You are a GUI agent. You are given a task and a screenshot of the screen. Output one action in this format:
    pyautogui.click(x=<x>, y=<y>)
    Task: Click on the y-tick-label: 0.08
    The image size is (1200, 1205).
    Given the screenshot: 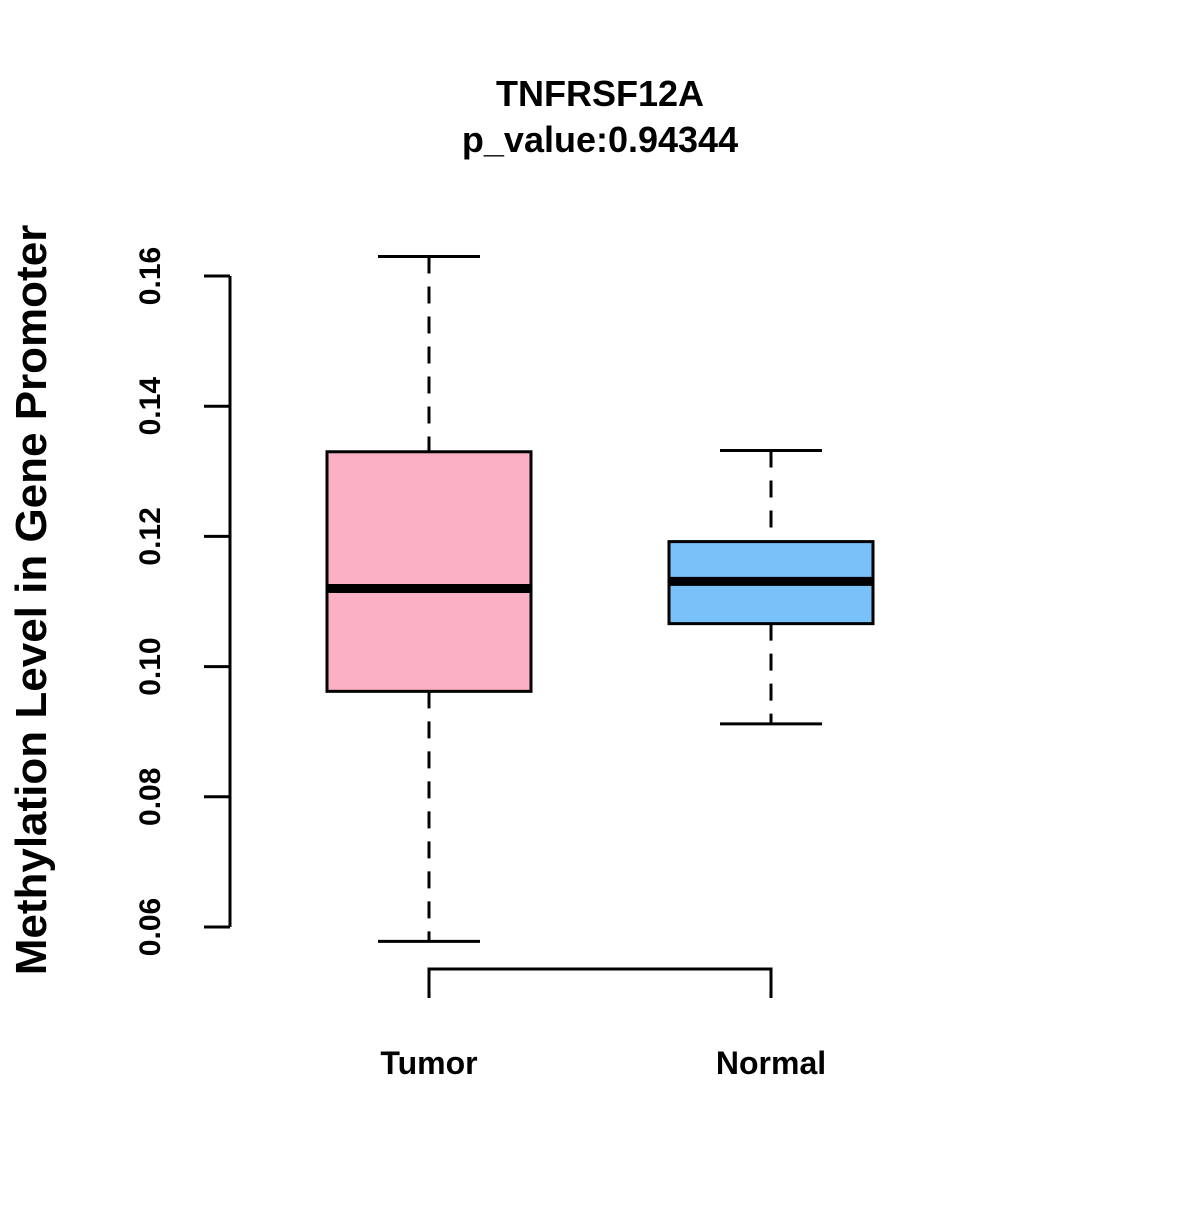 What is the action you would take?
    pyautogui.click(x=150, y=797)
    